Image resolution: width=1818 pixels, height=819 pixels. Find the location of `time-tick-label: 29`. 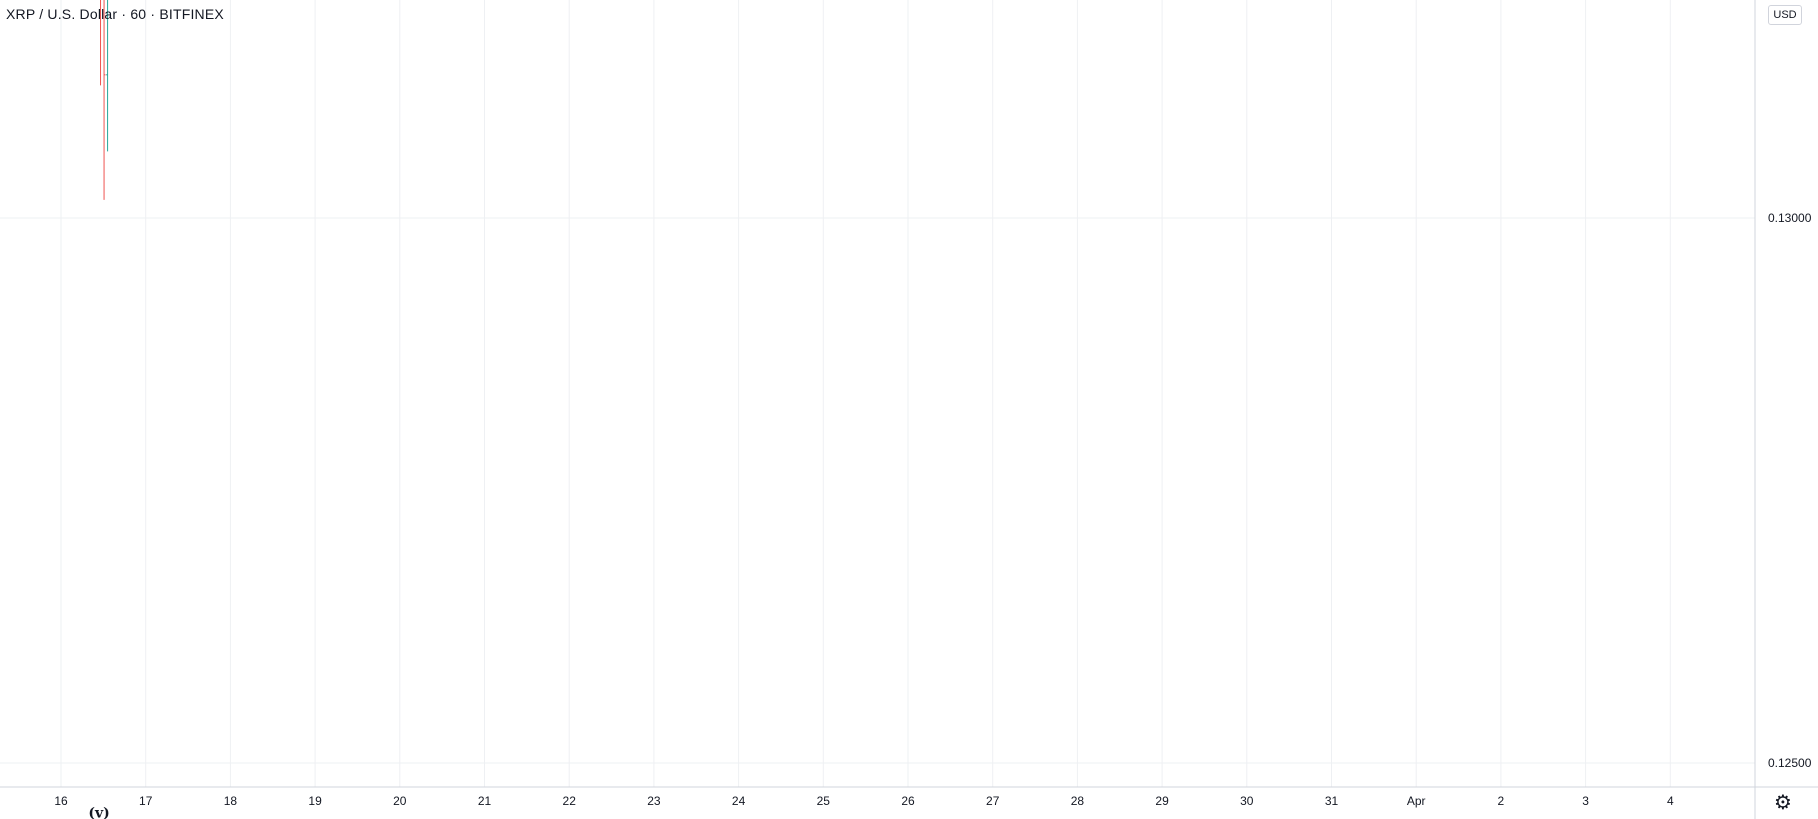

time-tick-label: 29 is located at coordinates (1162, 801).